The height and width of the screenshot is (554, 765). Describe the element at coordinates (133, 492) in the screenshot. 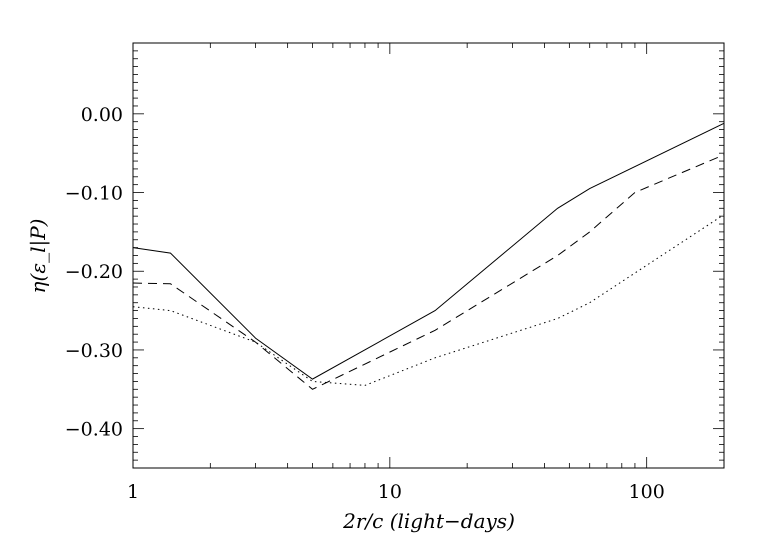

I see `x-tick-label: 1` at that location.